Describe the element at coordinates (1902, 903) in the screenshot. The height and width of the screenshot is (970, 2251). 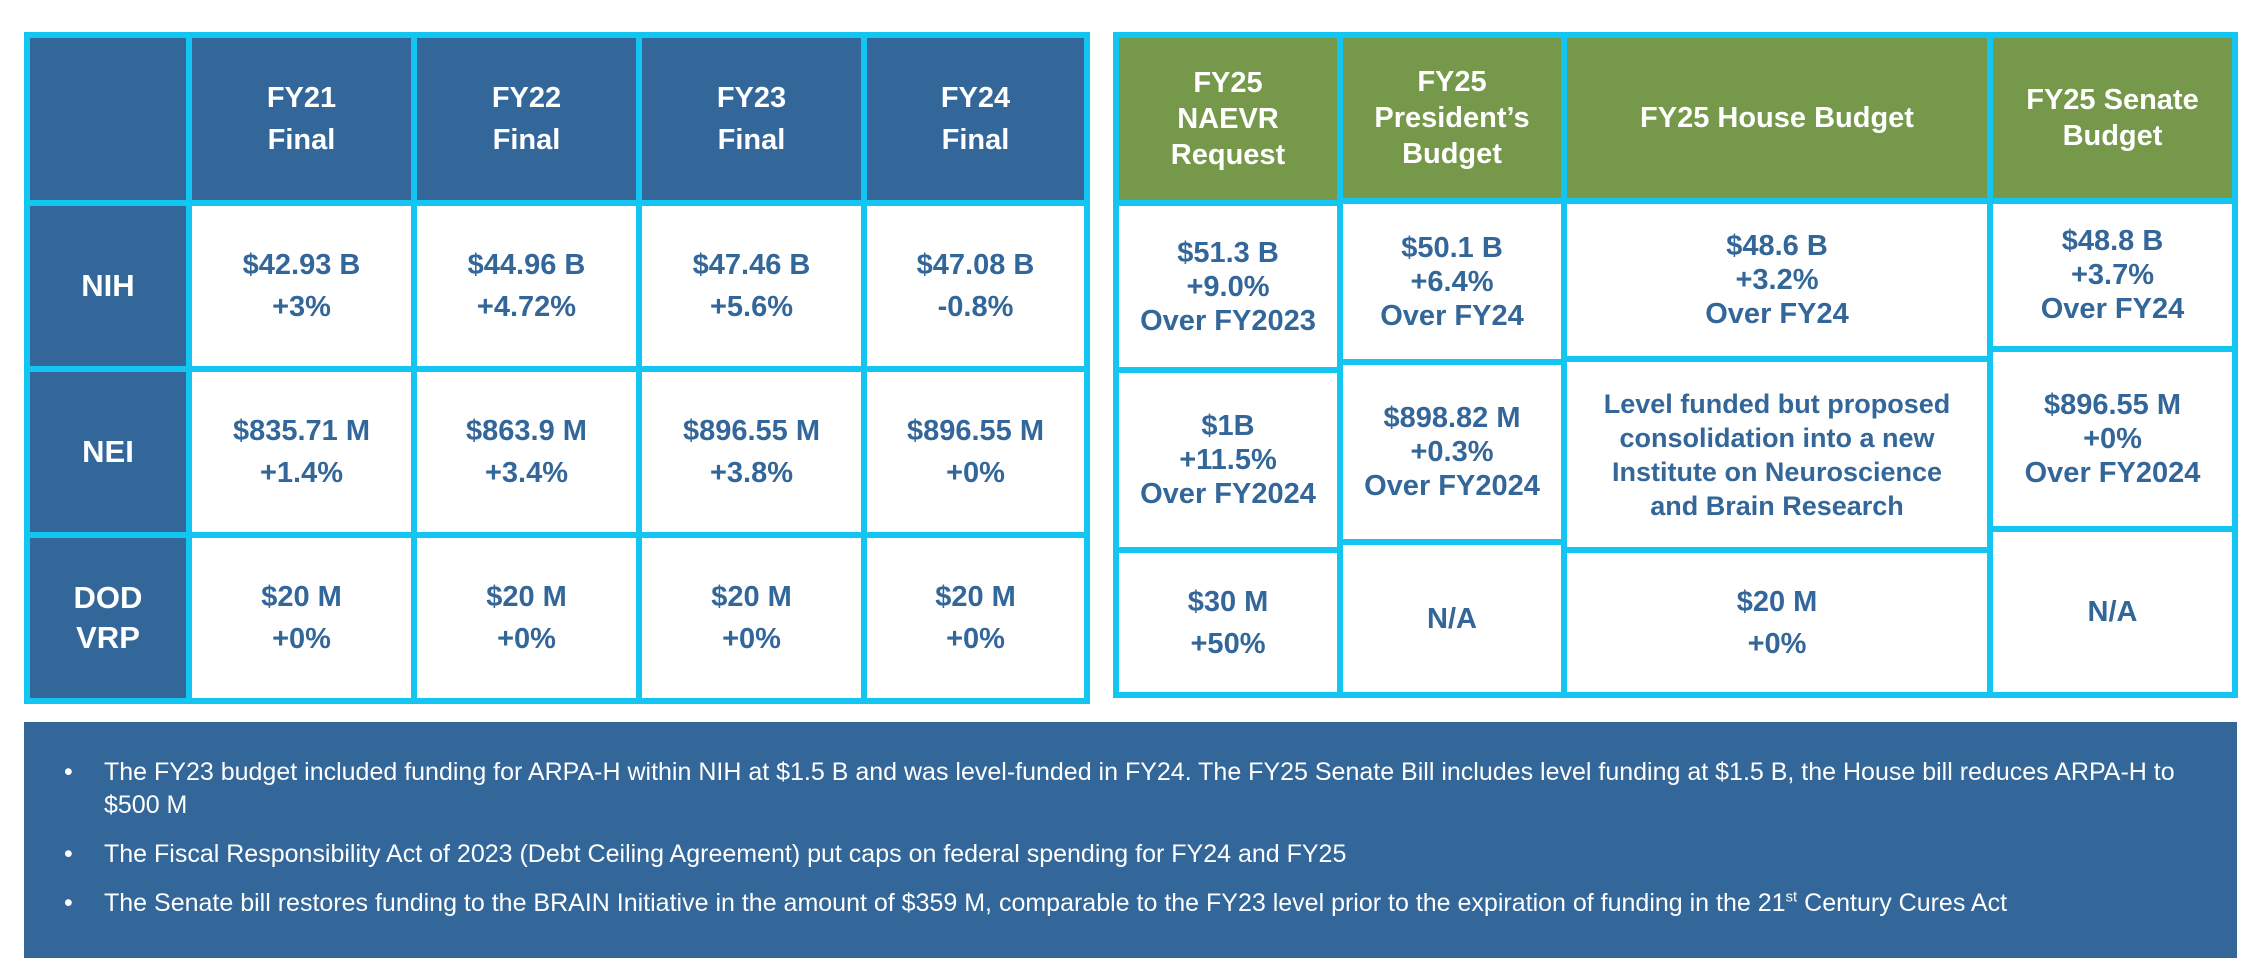
I see `note-text-part: Century Cures Act` at that location.